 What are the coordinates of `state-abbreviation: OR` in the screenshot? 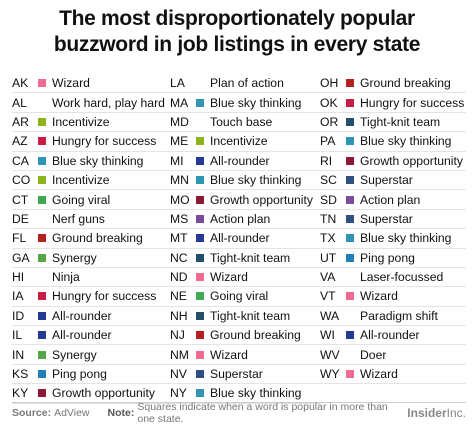 It's located at (329, 121).